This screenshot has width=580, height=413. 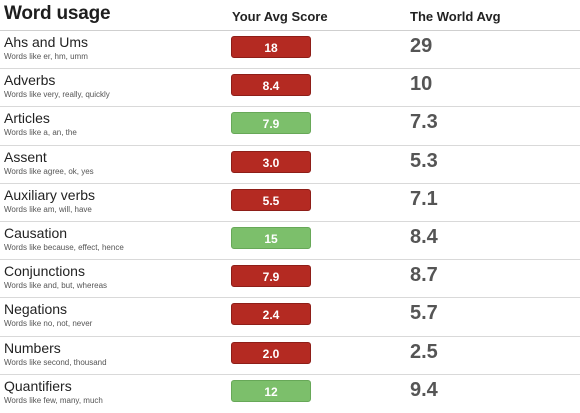 I want to click on world-avg-value: 7.1, so click(x=424, y=198).